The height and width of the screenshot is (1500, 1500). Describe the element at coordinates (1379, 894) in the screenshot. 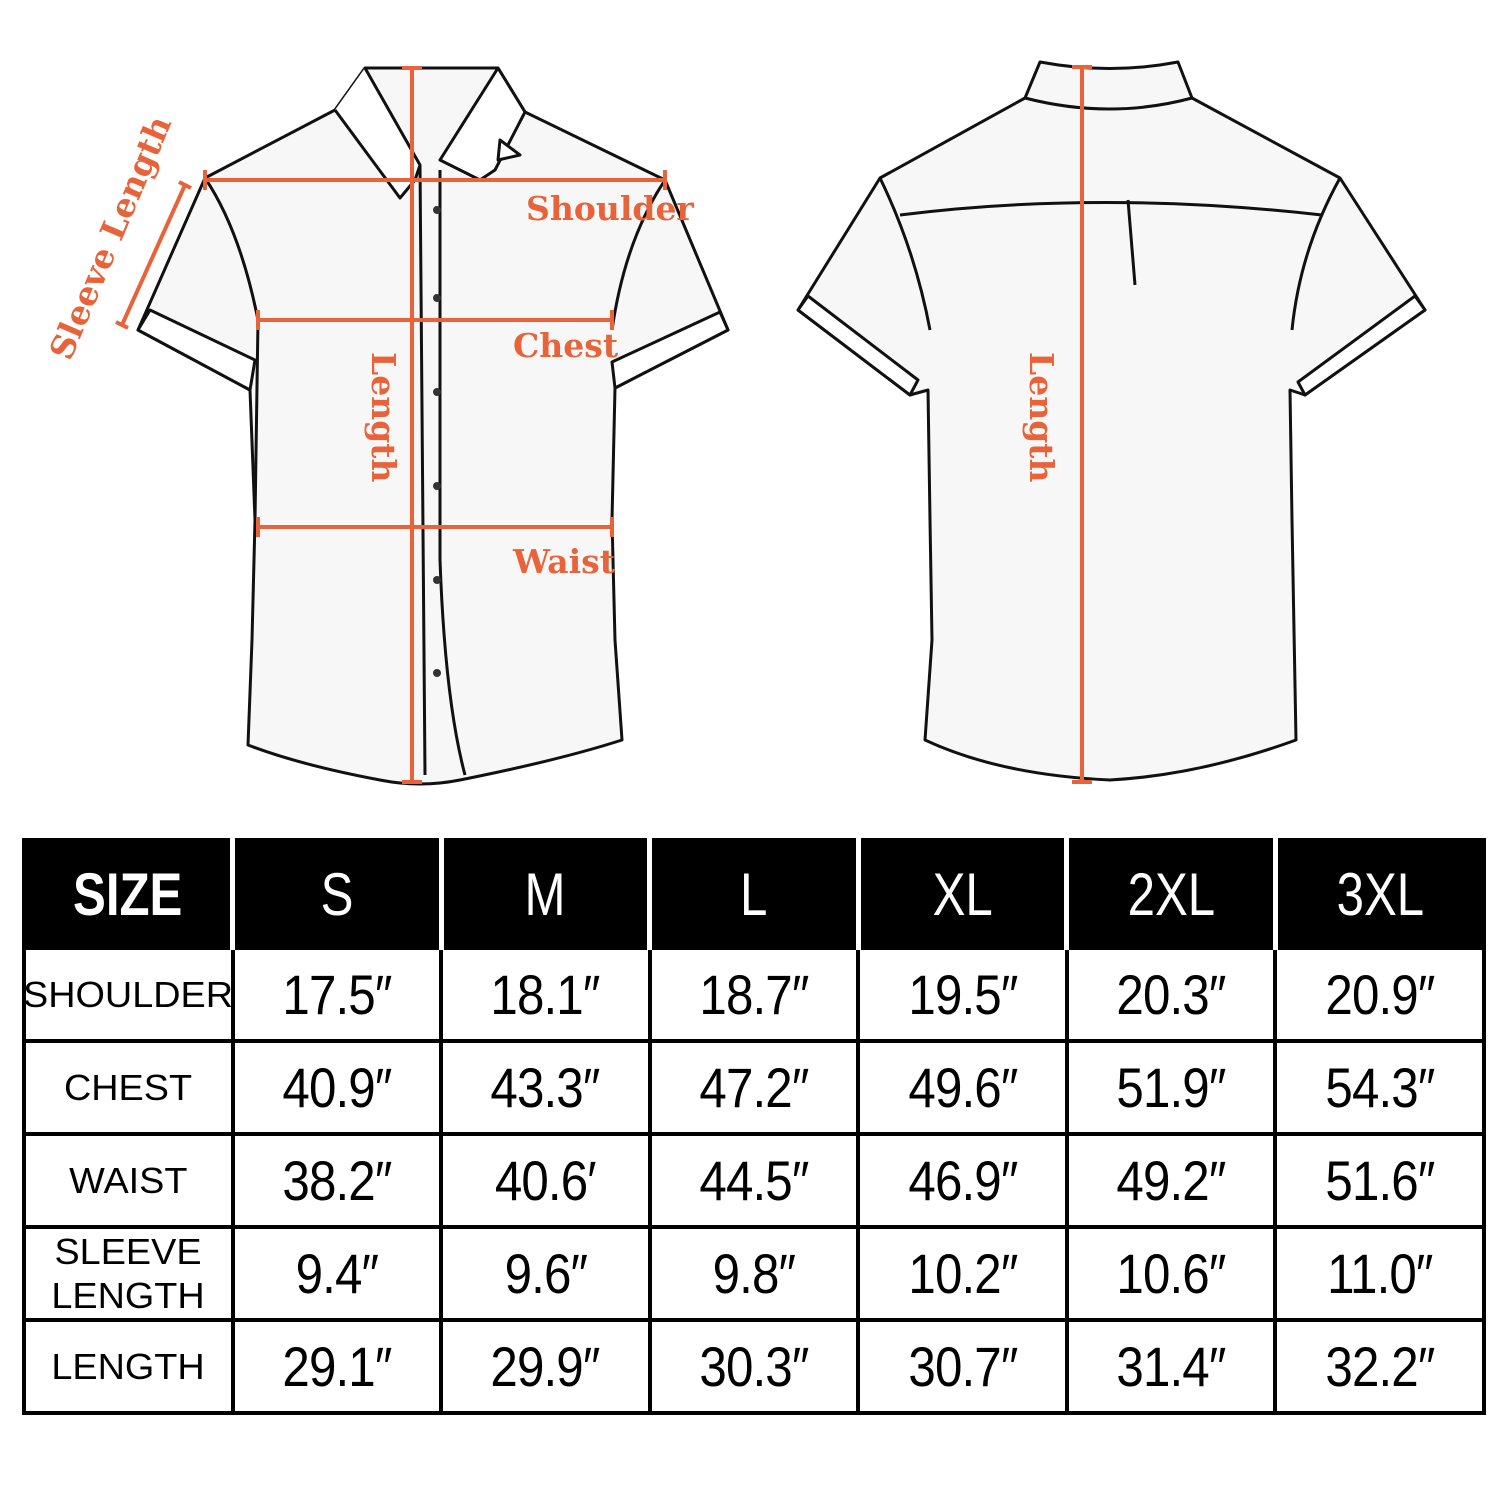

I see `header-3xl: 3XL` at that location.